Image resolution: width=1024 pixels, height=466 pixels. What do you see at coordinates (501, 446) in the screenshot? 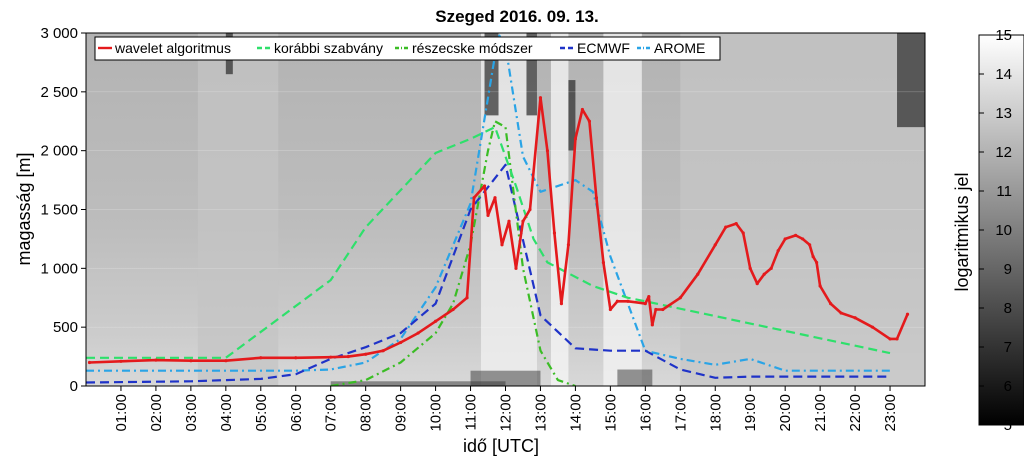
I see `x-axis-label: idő [UTC]` at bounding box center [501, 446].